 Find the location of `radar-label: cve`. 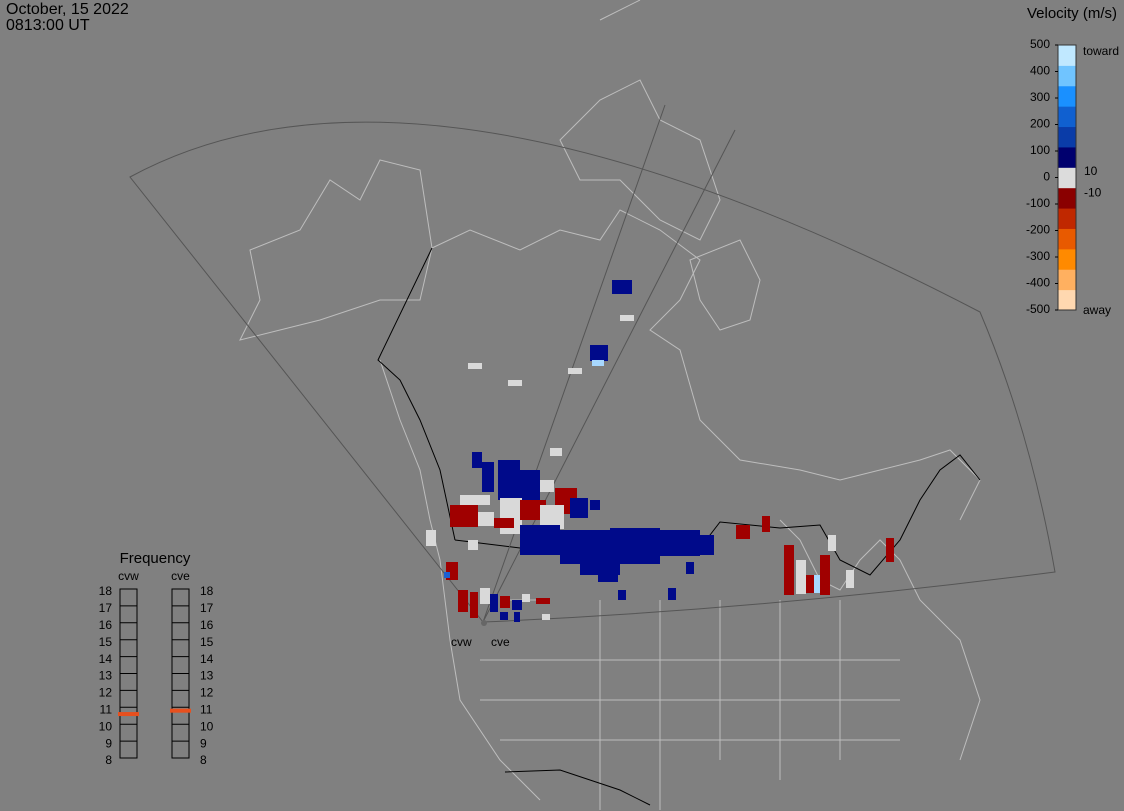

radar-label: cve is located at coordinates (500, 642).